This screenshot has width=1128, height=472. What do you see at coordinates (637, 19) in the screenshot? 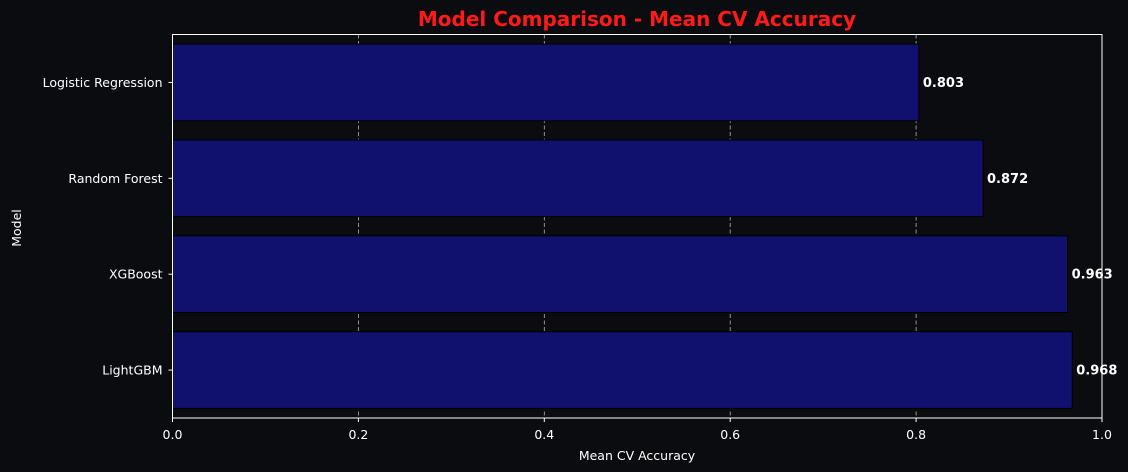
I see `chart-title: Model Comparison - Mean CV Accuracy` at bounding box center [637, 19].